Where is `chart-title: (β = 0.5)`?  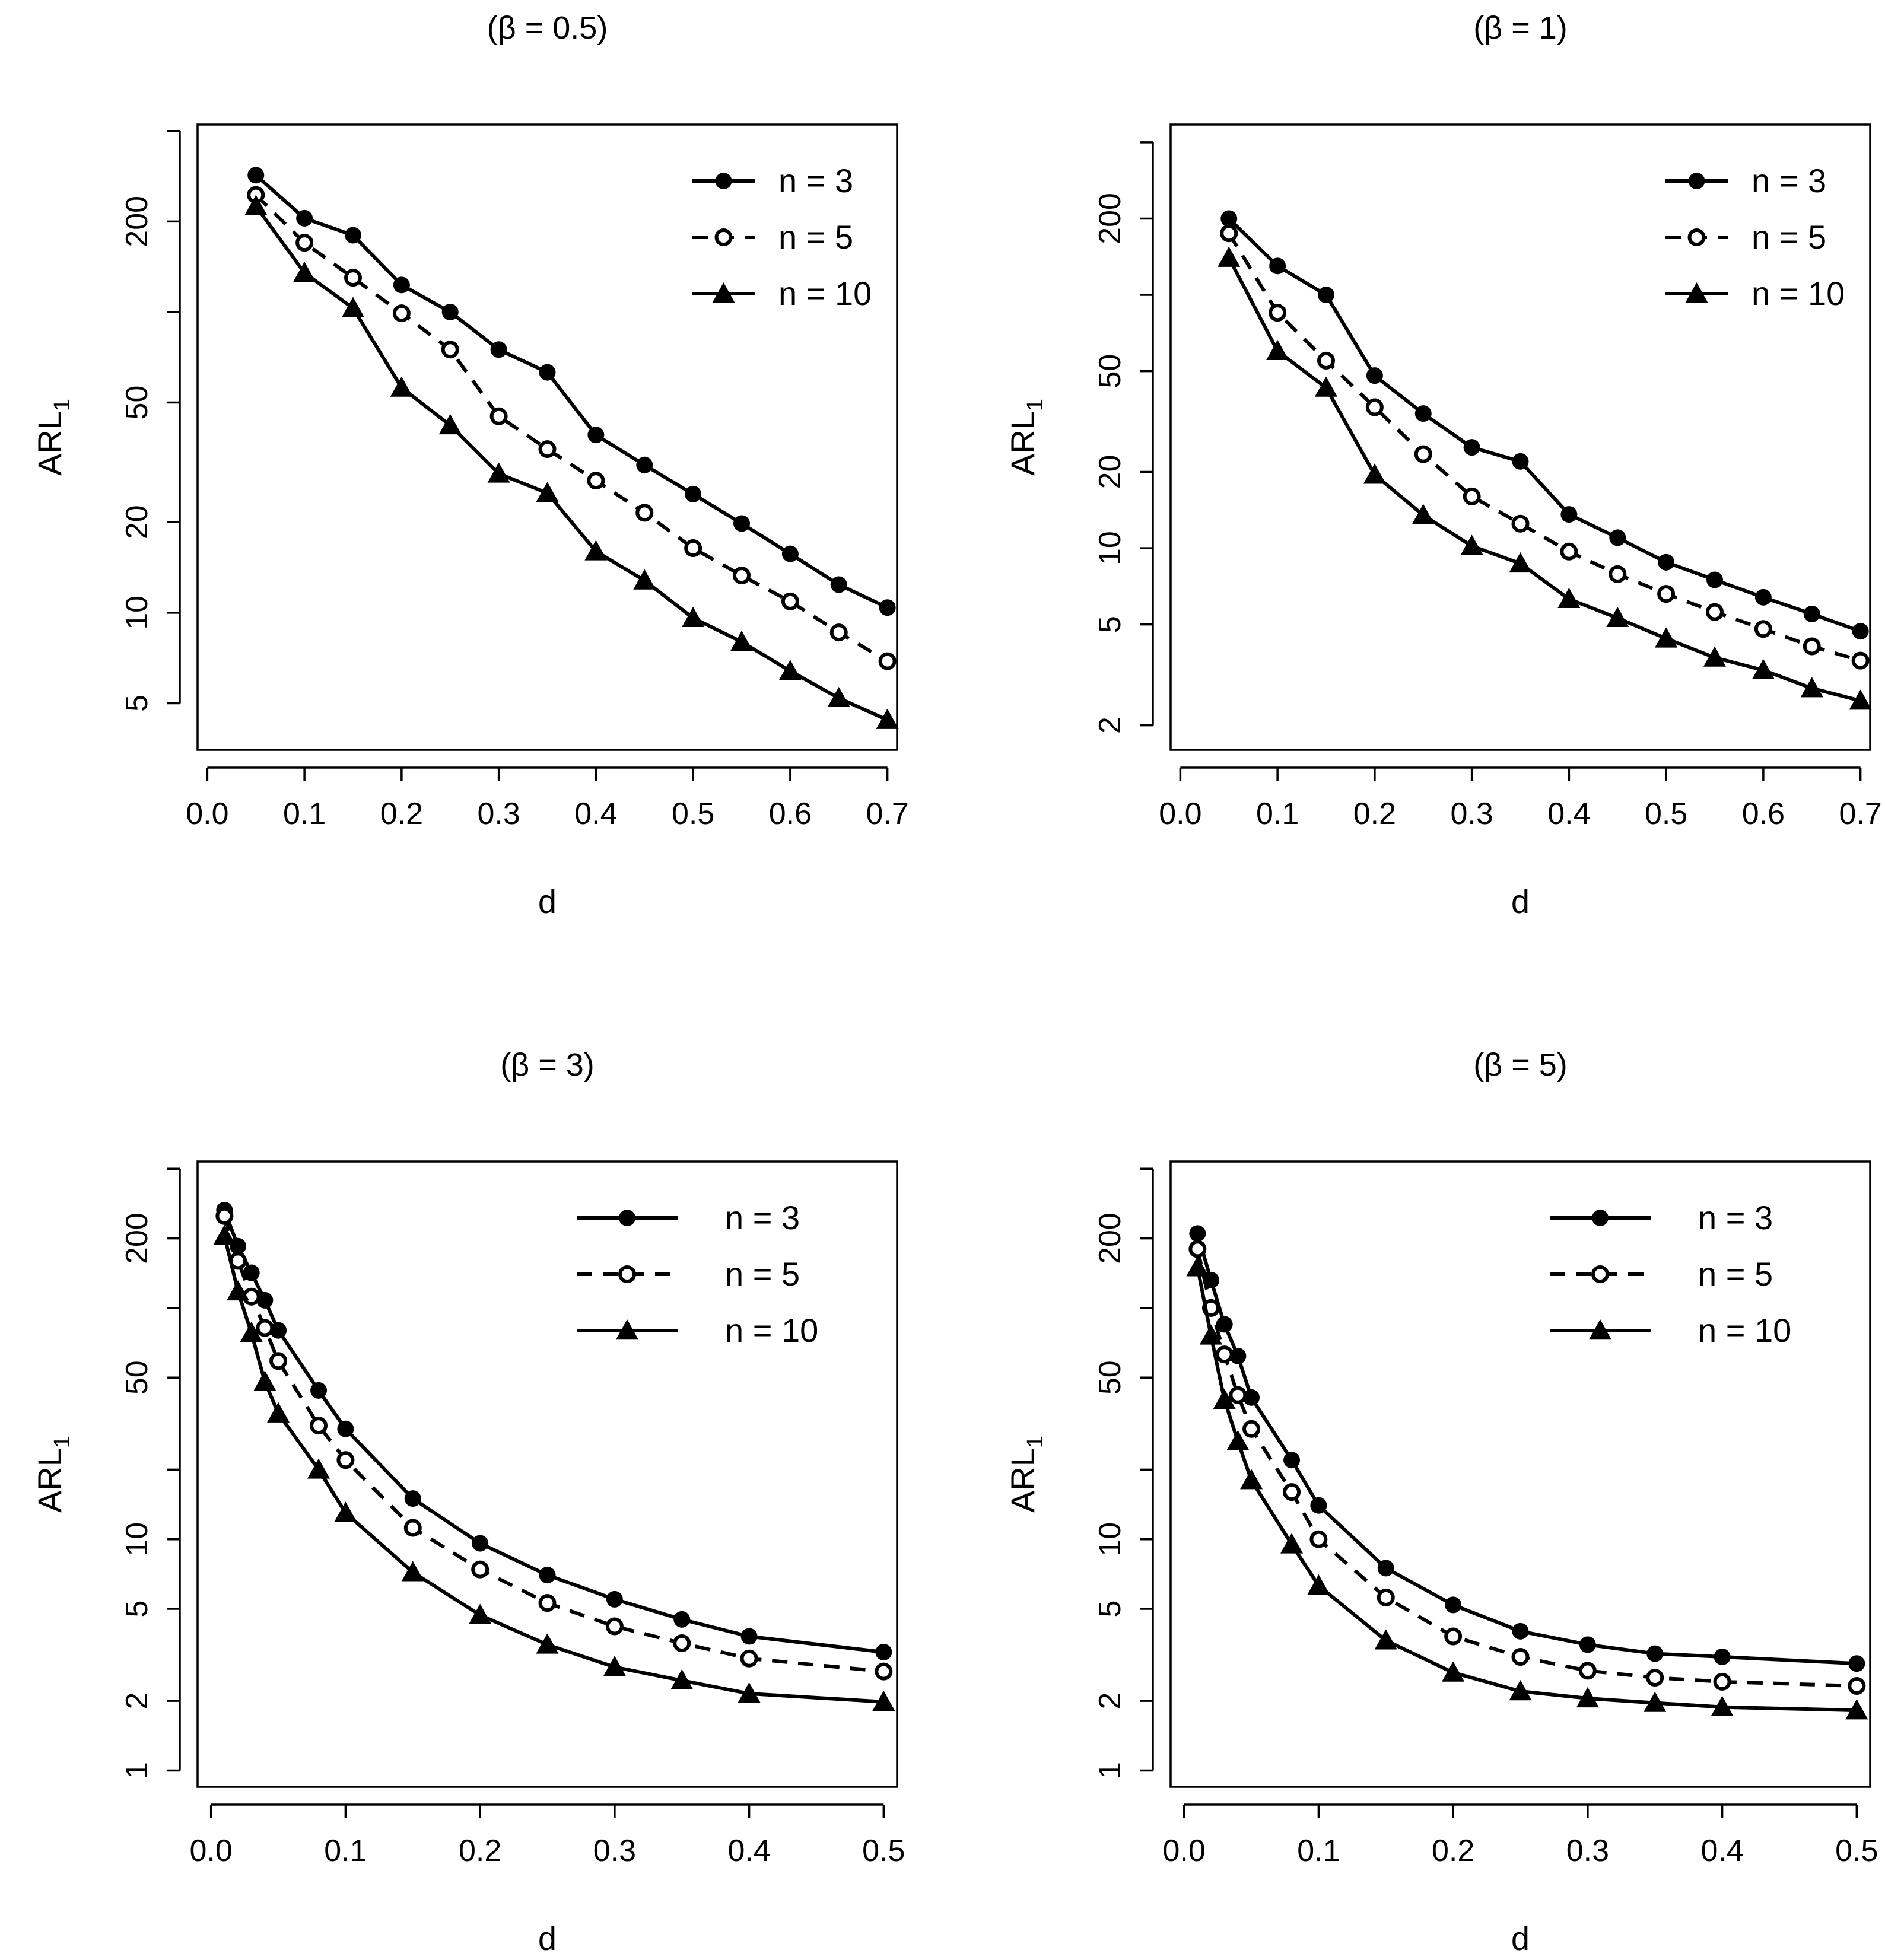 chart-title: (β = 0.5) is located at coordinates (547, 28).